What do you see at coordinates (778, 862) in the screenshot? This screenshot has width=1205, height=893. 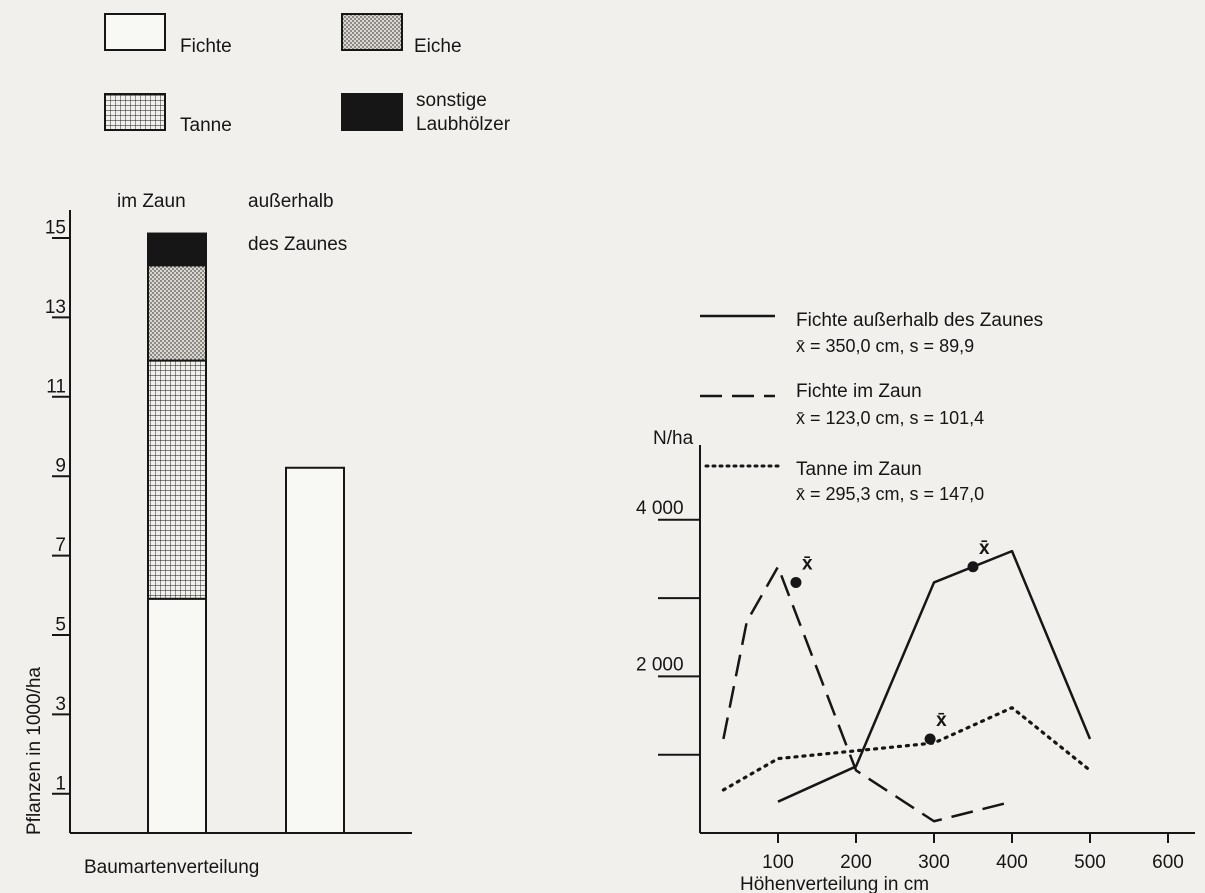 I see `line-x-tick-label-100: 100` at bounding box center [778, 862].